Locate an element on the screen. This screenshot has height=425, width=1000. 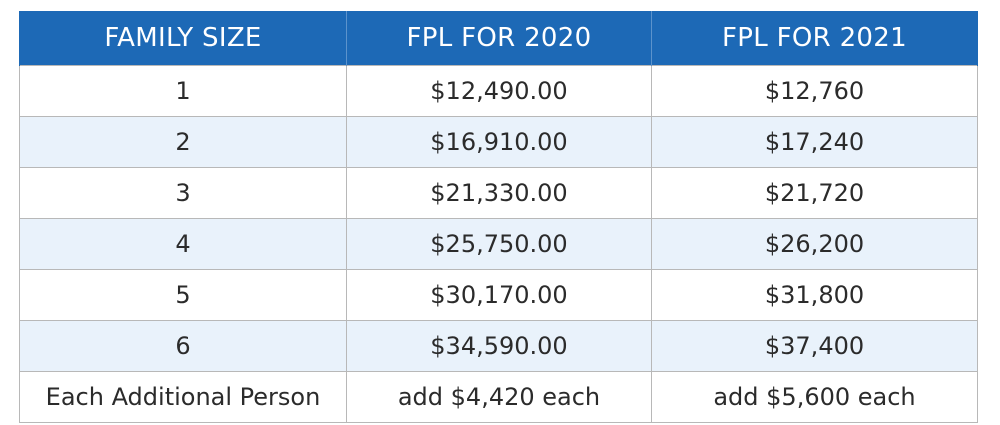
table-row: 6 $34,590.00 $37,400 is located at coordinates (498, 346).